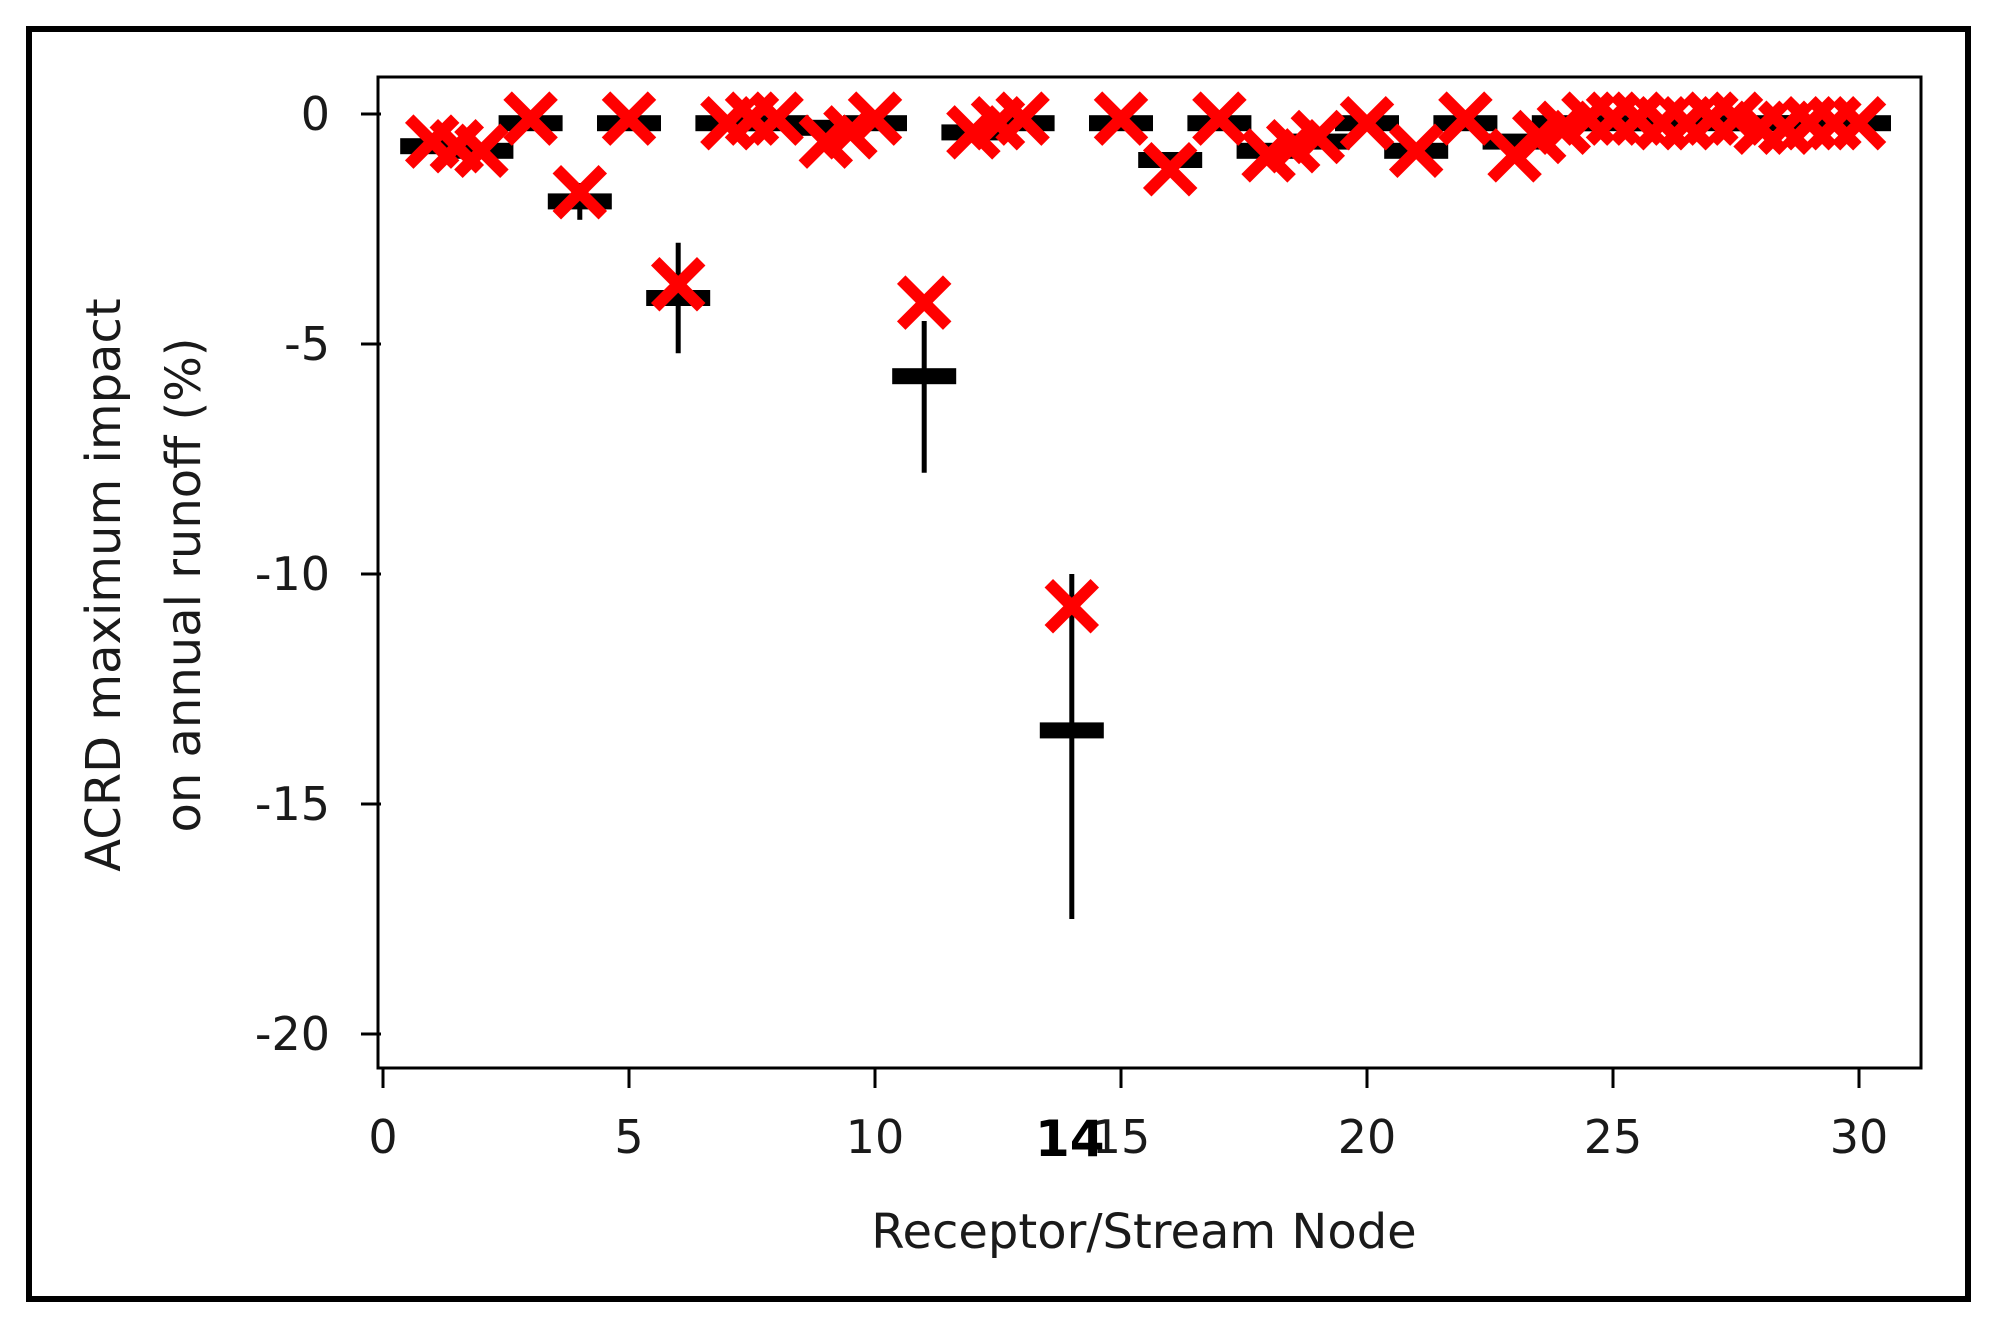  What do you see at coordinates (628, 1137) in the screenshot?
I see `x-tick-label: 5` at bounding box center [628, 1137].